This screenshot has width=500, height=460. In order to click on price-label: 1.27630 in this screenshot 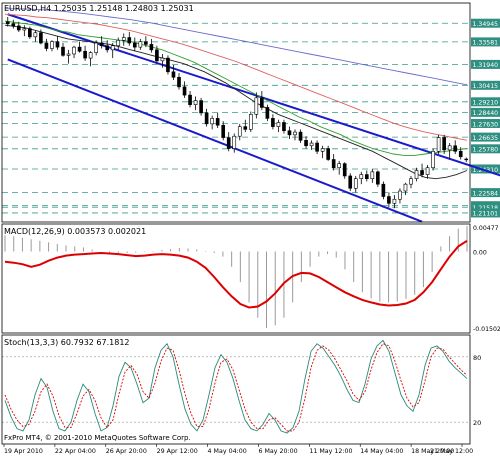, I will do `click(486, 124)`.